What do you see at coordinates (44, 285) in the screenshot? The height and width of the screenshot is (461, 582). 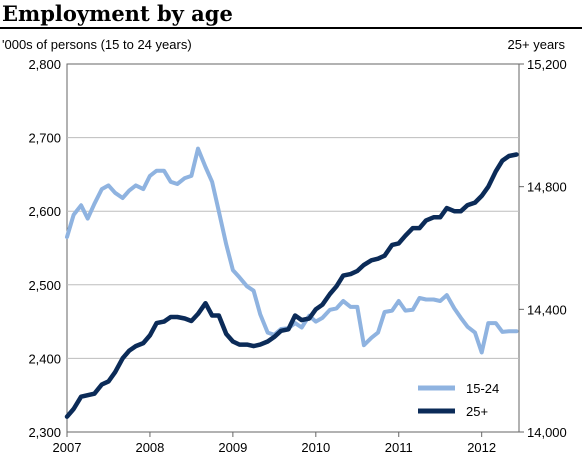 I see `y-left-tick-2: 2,500` at bounding box center [44, 285].